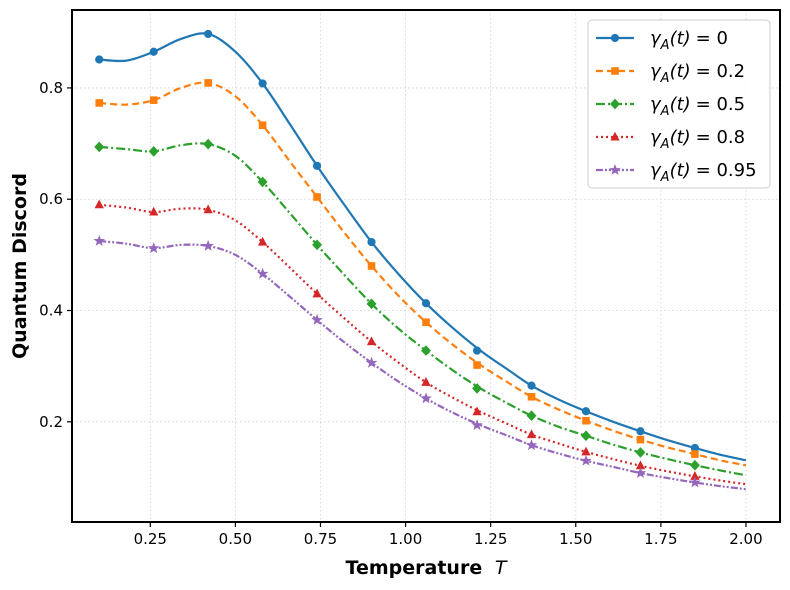 Image resolution: width=790 pixels, height=590 pixels. Describe the element at coordinates (150, 539) in the screenshot. I see `x-tick-label: 0.25` at that location.